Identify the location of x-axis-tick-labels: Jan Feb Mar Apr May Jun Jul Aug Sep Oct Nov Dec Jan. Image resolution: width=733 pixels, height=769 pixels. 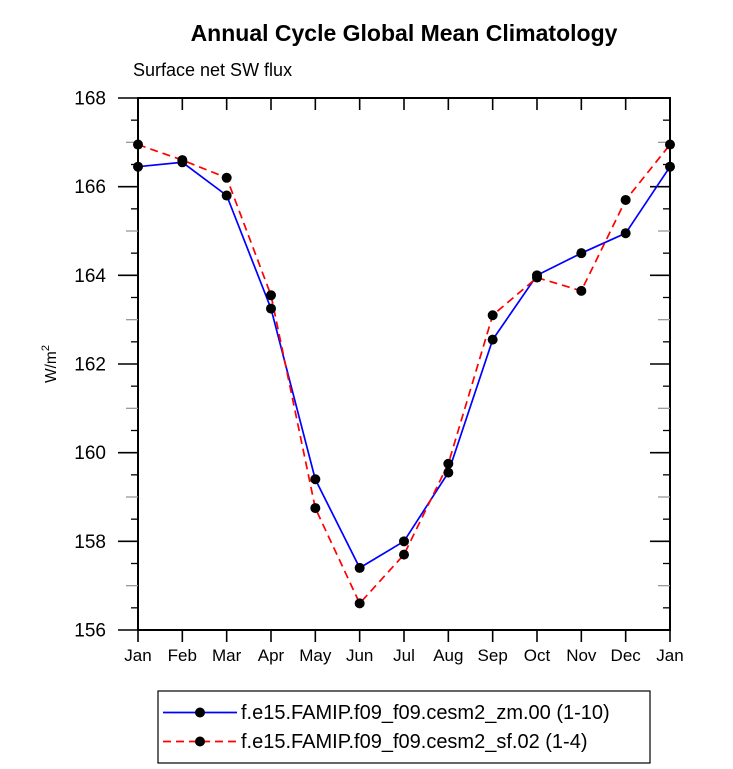
(403, 655).